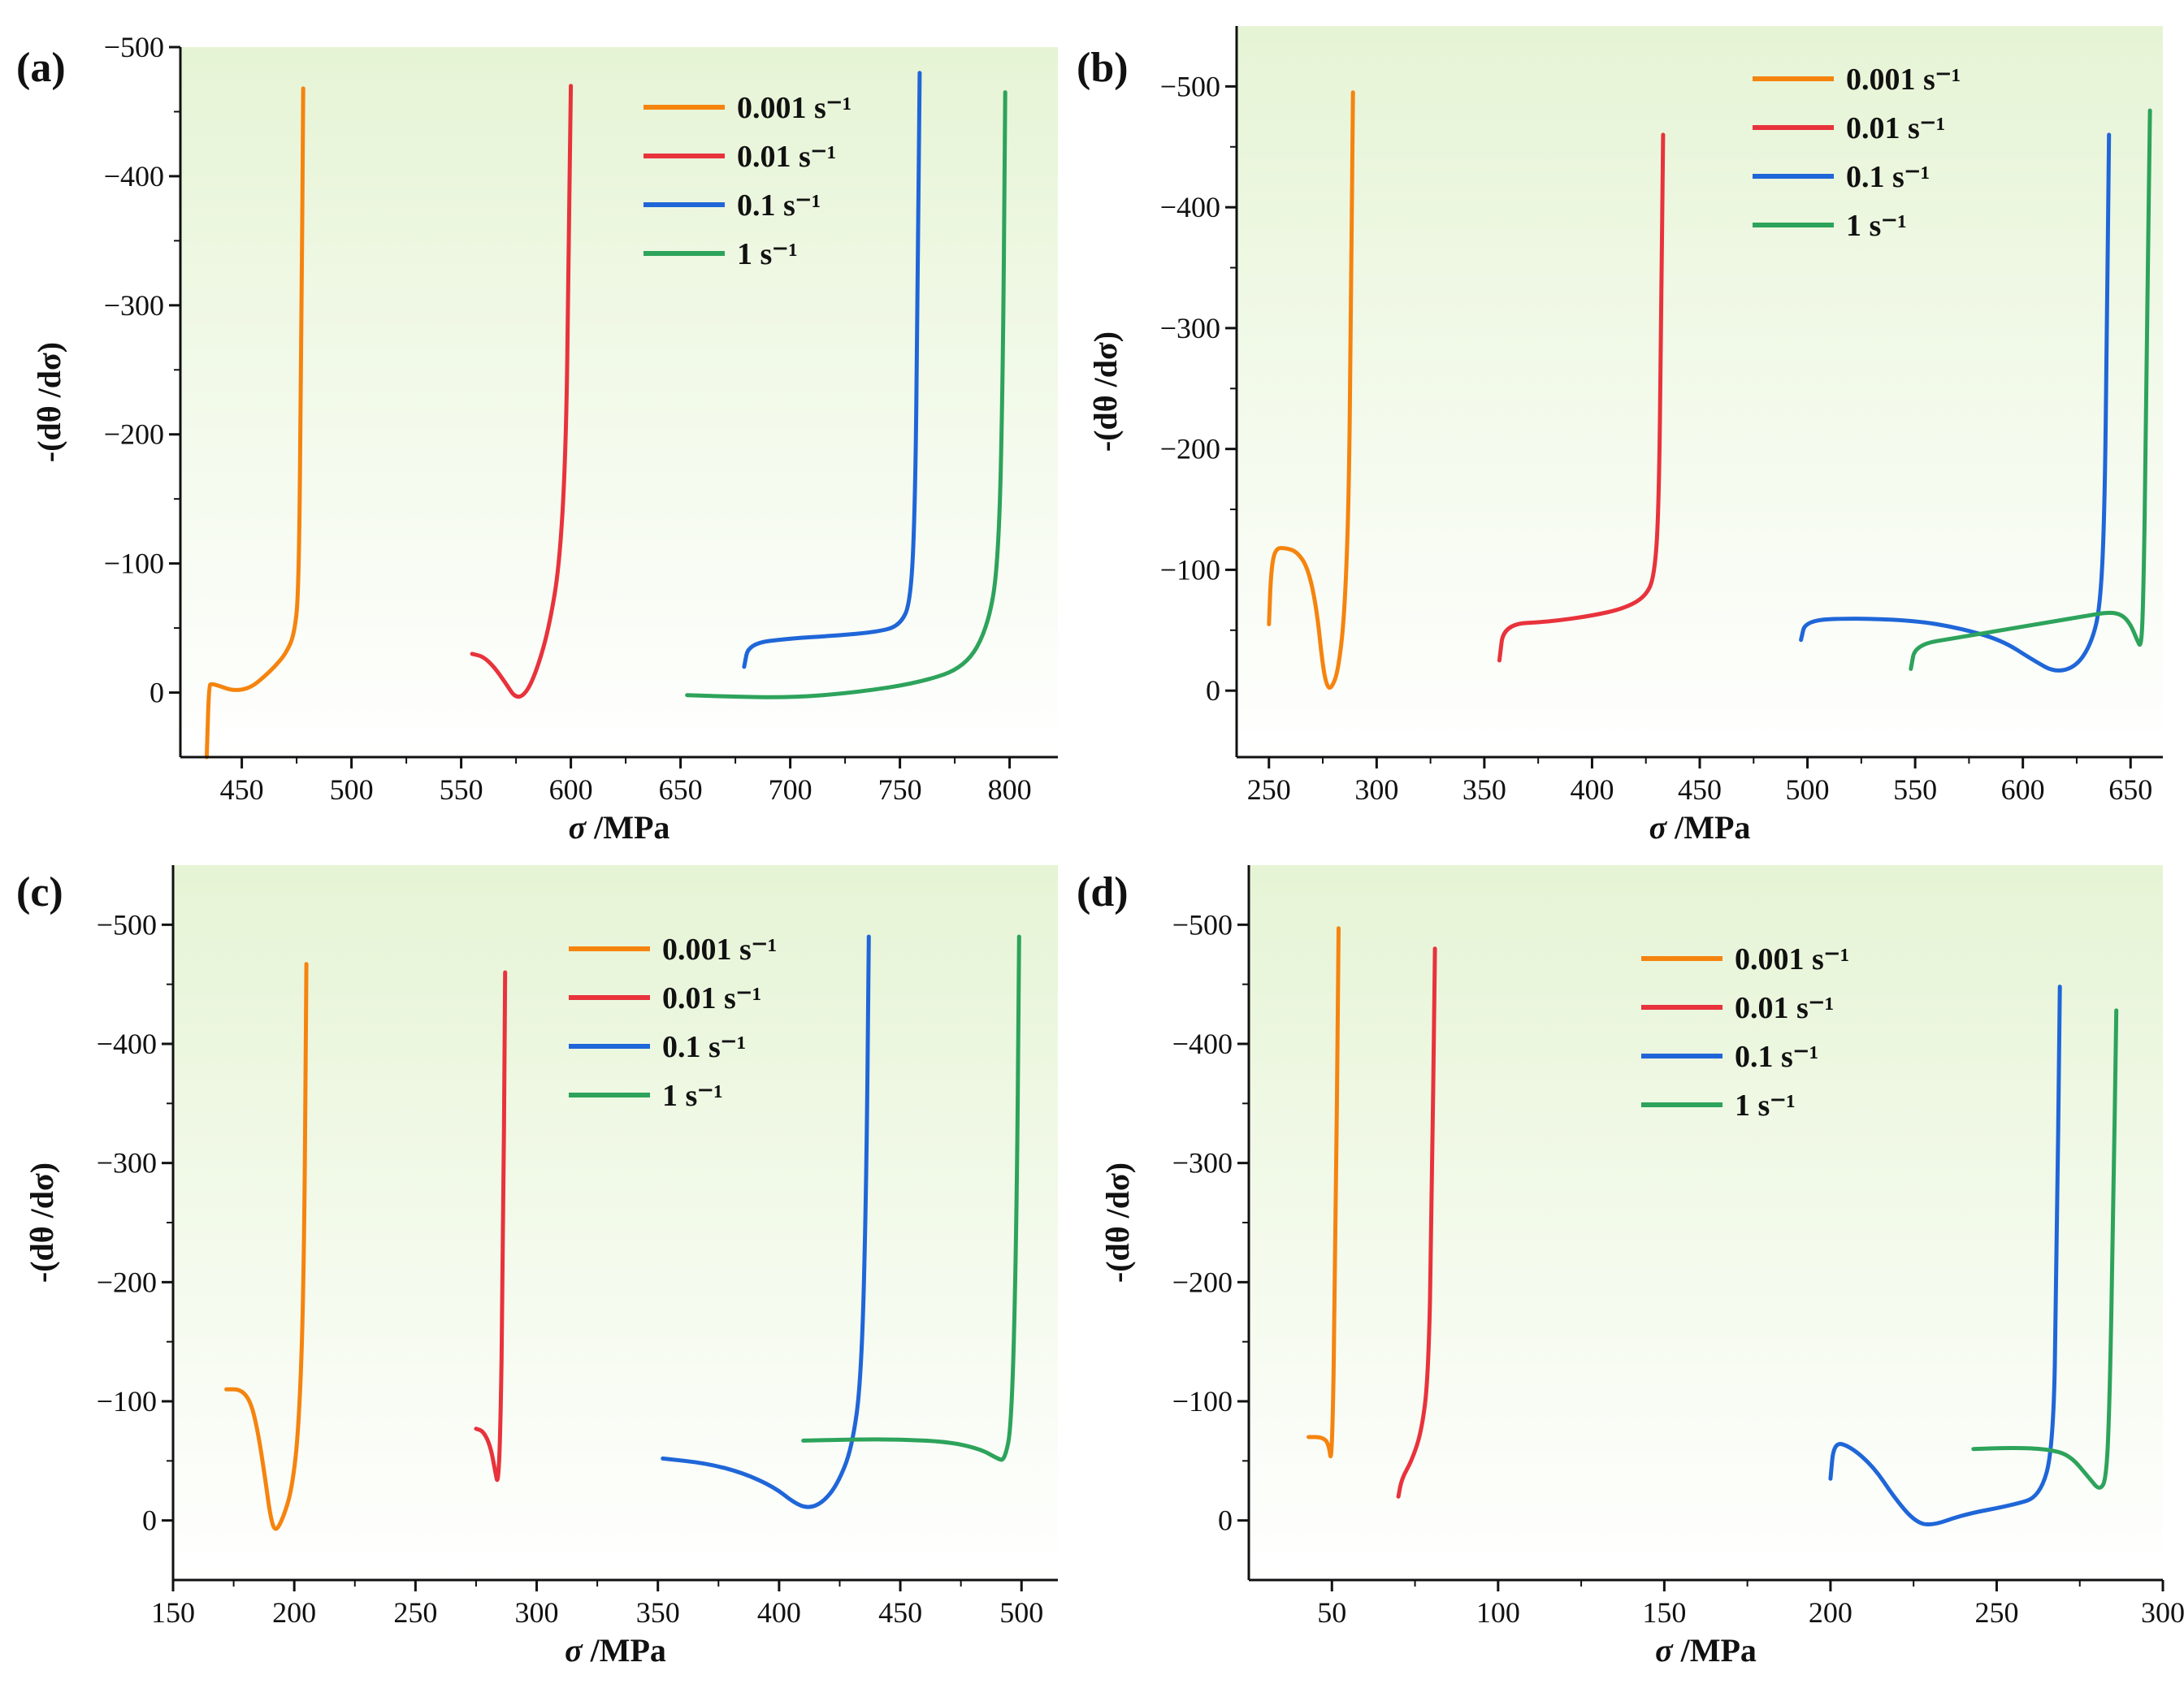 Image resolution: width=2184 pixels, height=1697 pixels. Describe the element at coordinates (1010, 789) in the screenshot. I see `x-tick-label: 800` at that location.